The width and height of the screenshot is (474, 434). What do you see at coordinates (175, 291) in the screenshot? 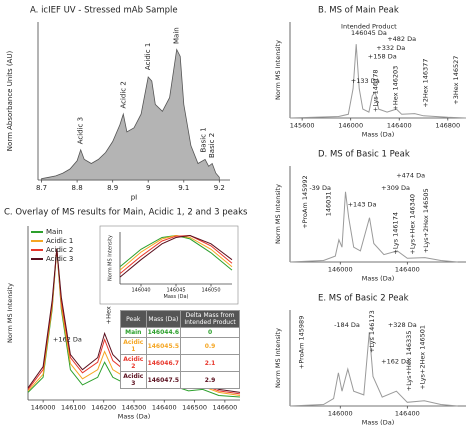
I see `x-tick-label: 146045` at bounding box center [175, 291].